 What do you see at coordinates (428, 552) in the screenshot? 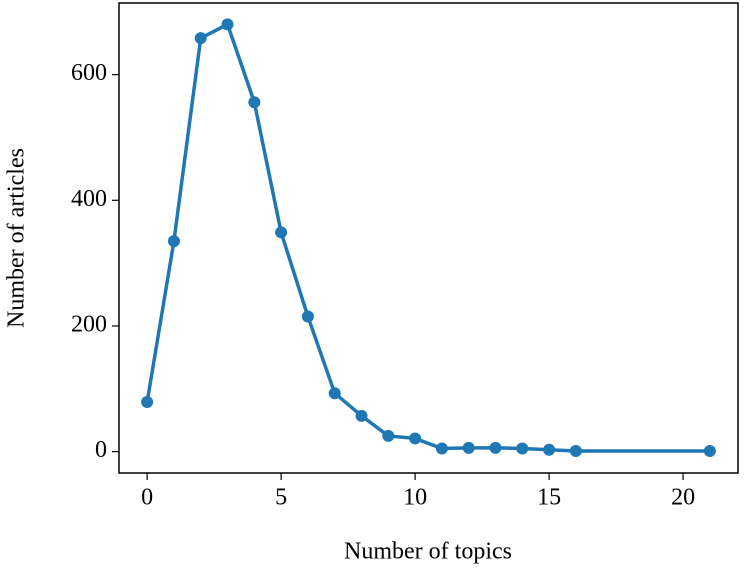
I see `x-axis-label: Number of topics` at bounding box center [428, 552].